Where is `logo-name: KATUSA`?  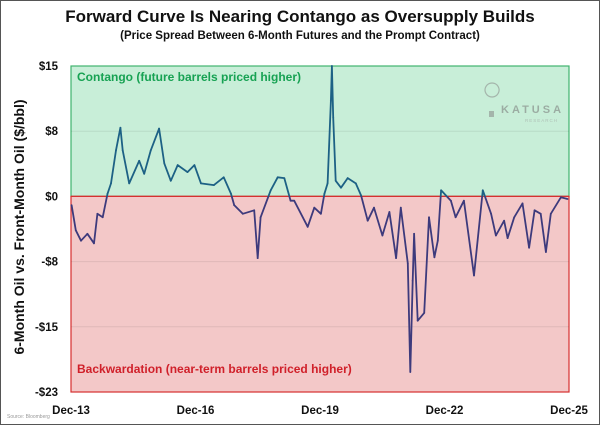 logo-name: KATUSA is located at coordinates (532, 110).